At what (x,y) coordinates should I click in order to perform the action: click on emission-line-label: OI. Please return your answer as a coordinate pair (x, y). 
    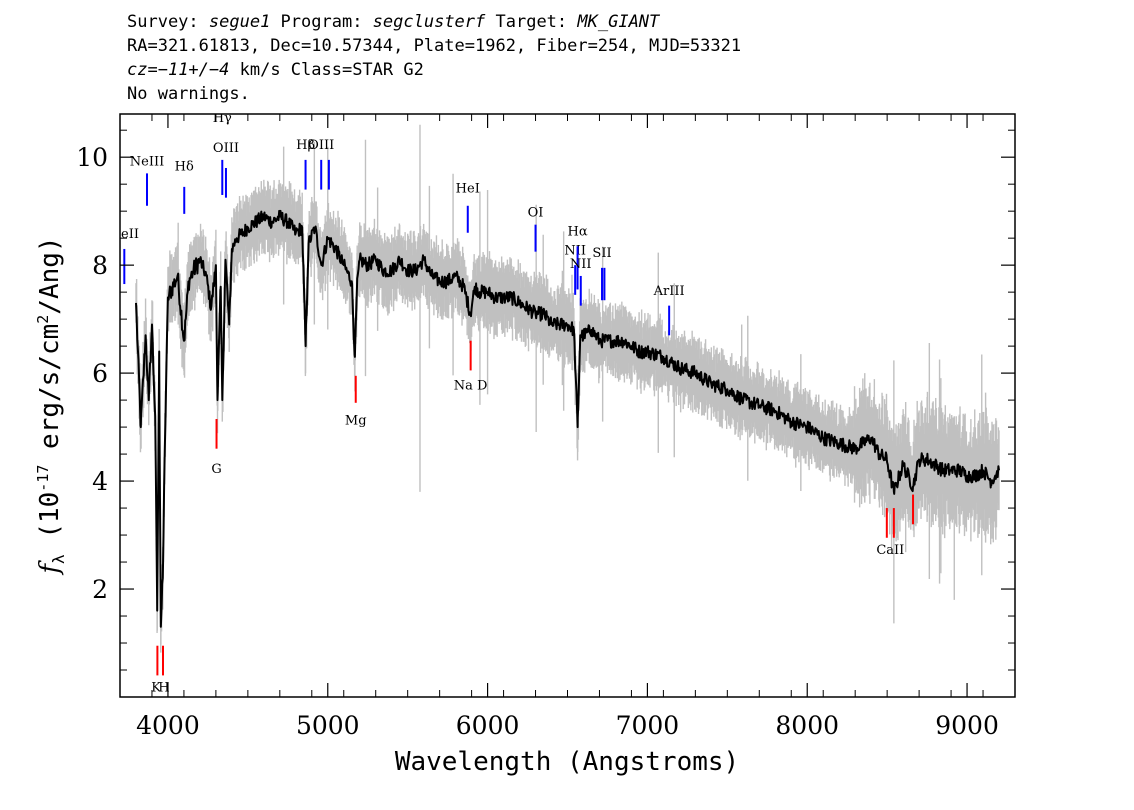
    Looking at the image, I should click on (536, 213).